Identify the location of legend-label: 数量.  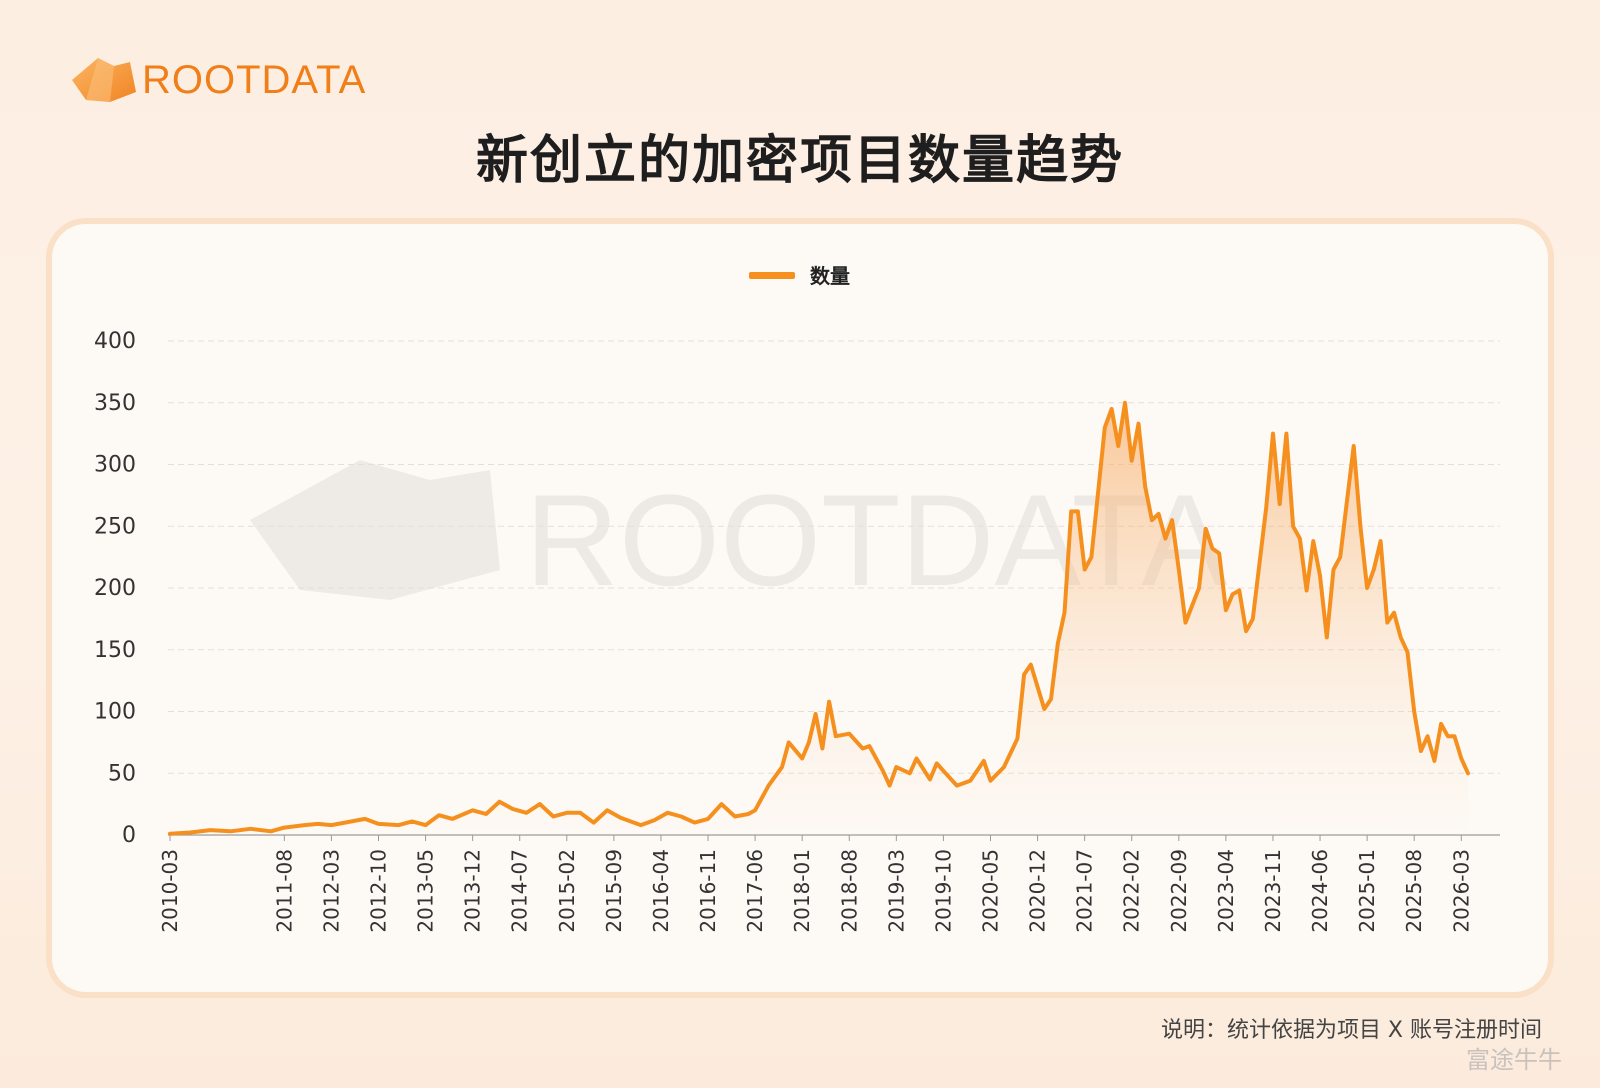
(830, 276).